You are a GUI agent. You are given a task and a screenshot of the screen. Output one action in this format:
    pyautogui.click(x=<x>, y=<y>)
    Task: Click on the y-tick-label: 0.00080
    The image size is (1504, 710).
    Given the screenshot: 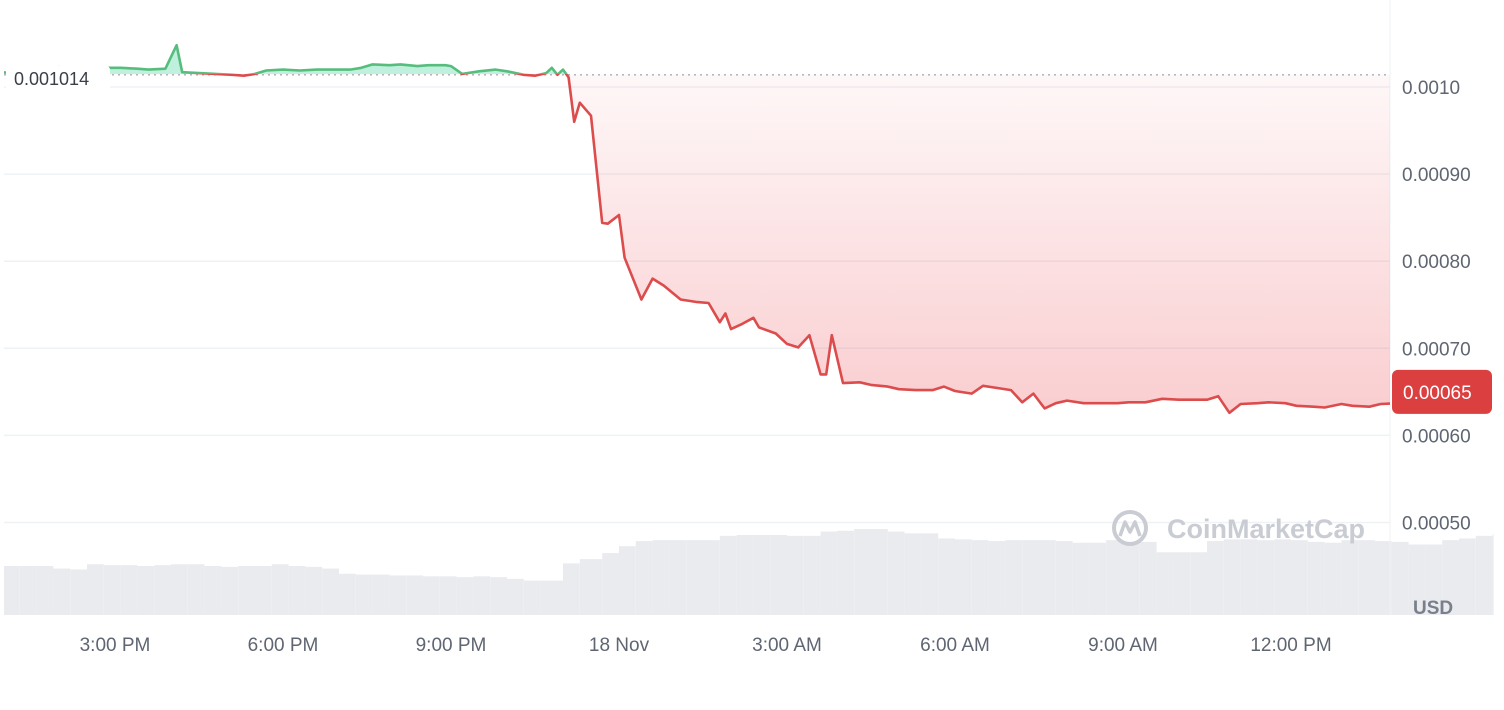 What is the action you would take?
    pyautogui.click(x=1436, y=262)
    